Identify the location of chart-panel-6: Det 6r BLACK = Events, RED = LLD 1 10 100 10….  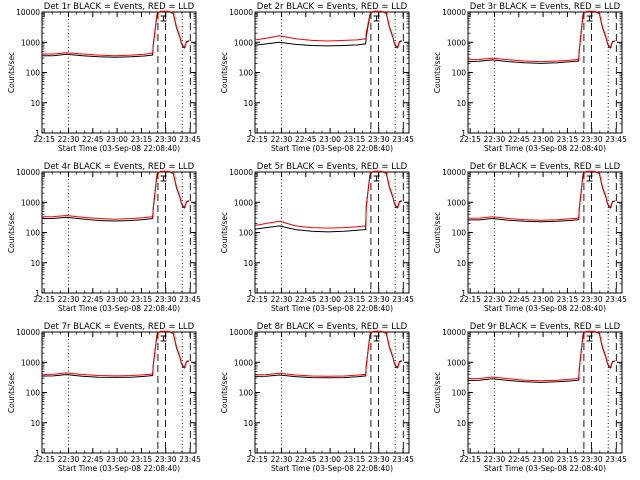
(530, 237).